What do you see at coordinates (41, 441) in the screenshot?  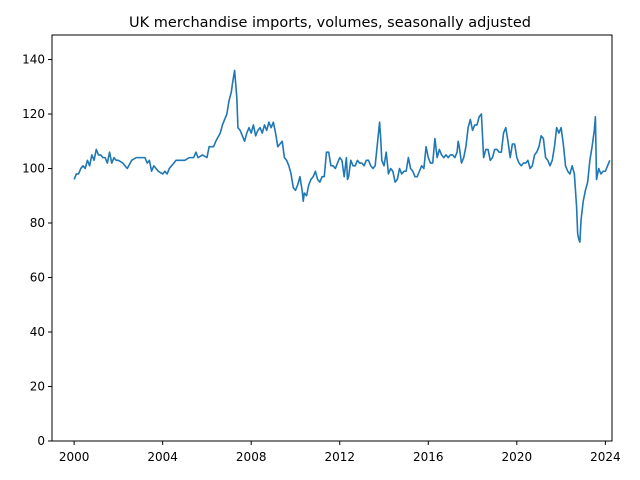 I see `y-tick-label-0: 0` at bounding box center [41, 441].